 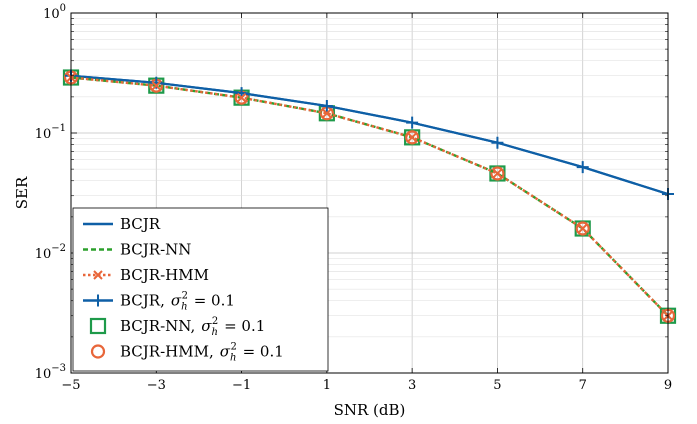 I want to click on legend-label: BCJR-HMM, σh2 = 0.1, so click(x=202, y=353).